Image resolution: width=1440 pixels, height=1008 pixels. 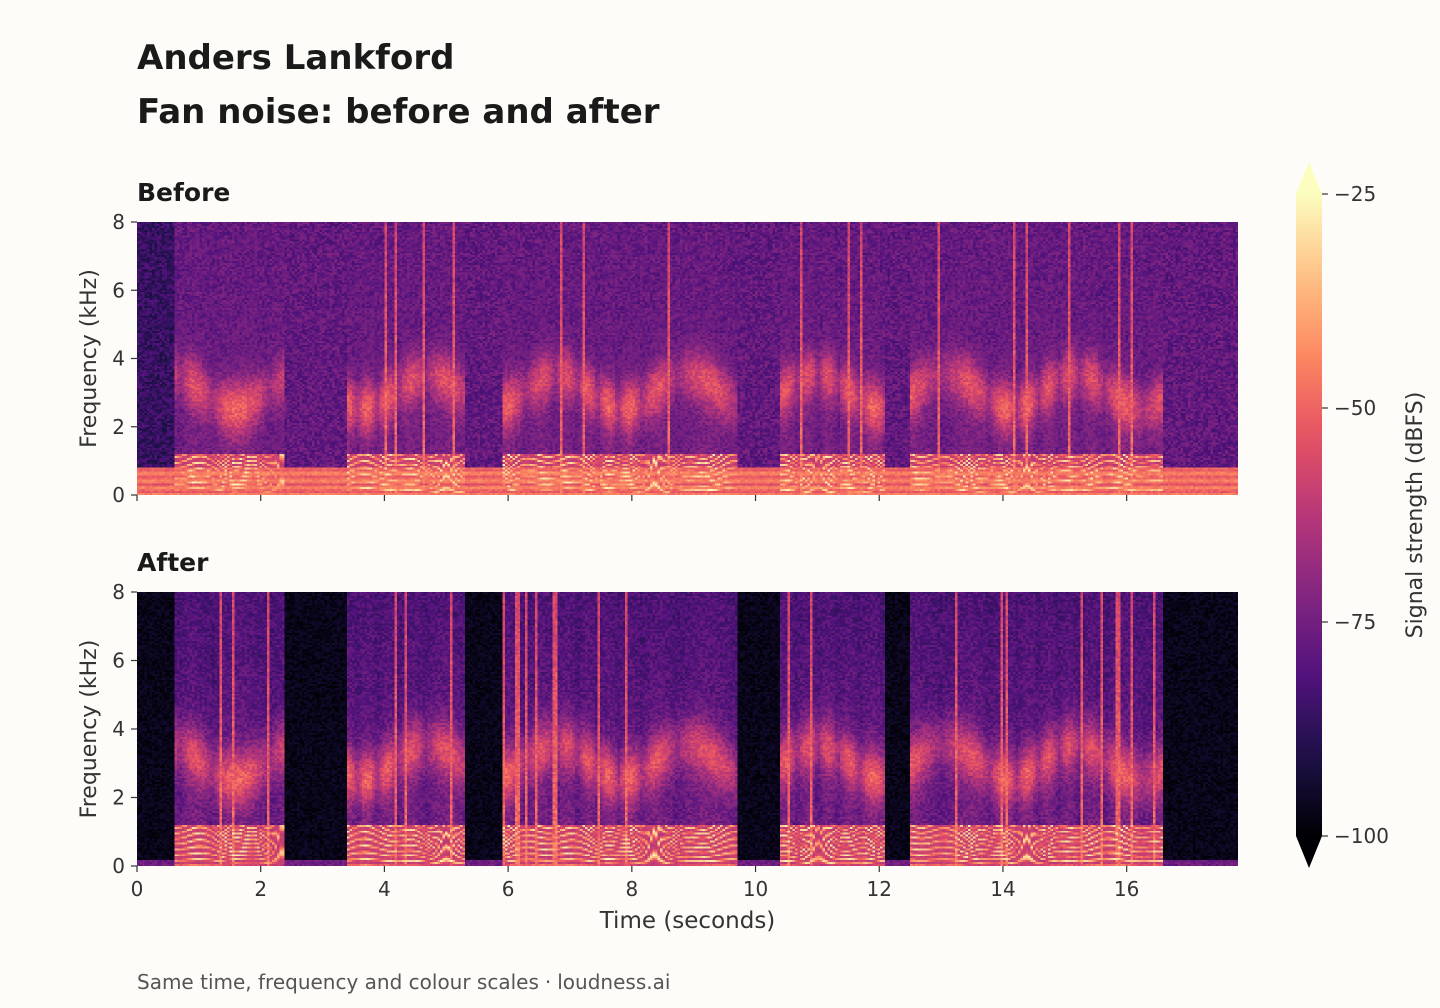 What do you see at coordinates (1002, 889) in the screenshot?
I see `after-x-tick-label: 14` at bounding box center [1002, 889].